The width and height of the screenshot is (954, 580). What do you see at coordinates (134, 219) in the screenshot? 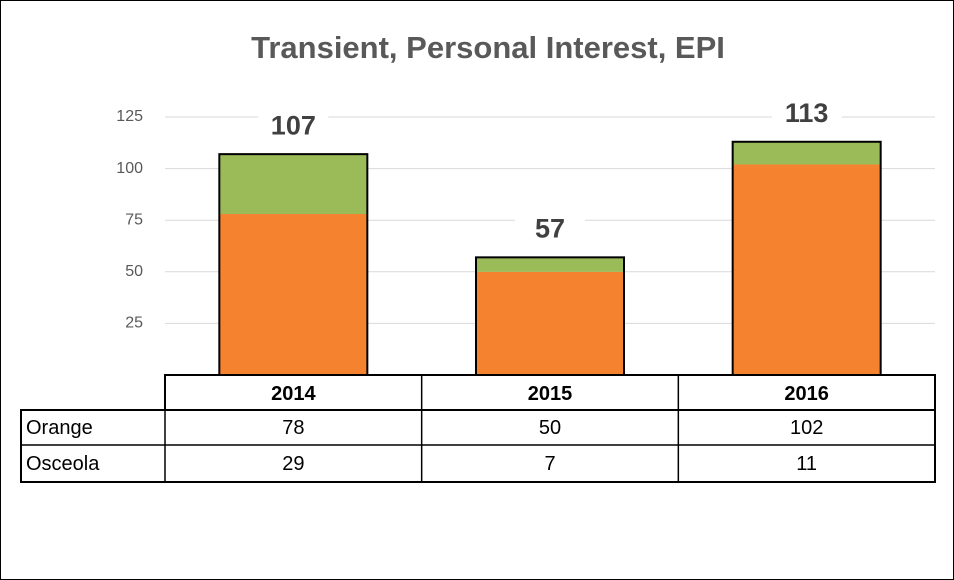
I see `y-tick-label: 75` at bounding box center [134, 219].